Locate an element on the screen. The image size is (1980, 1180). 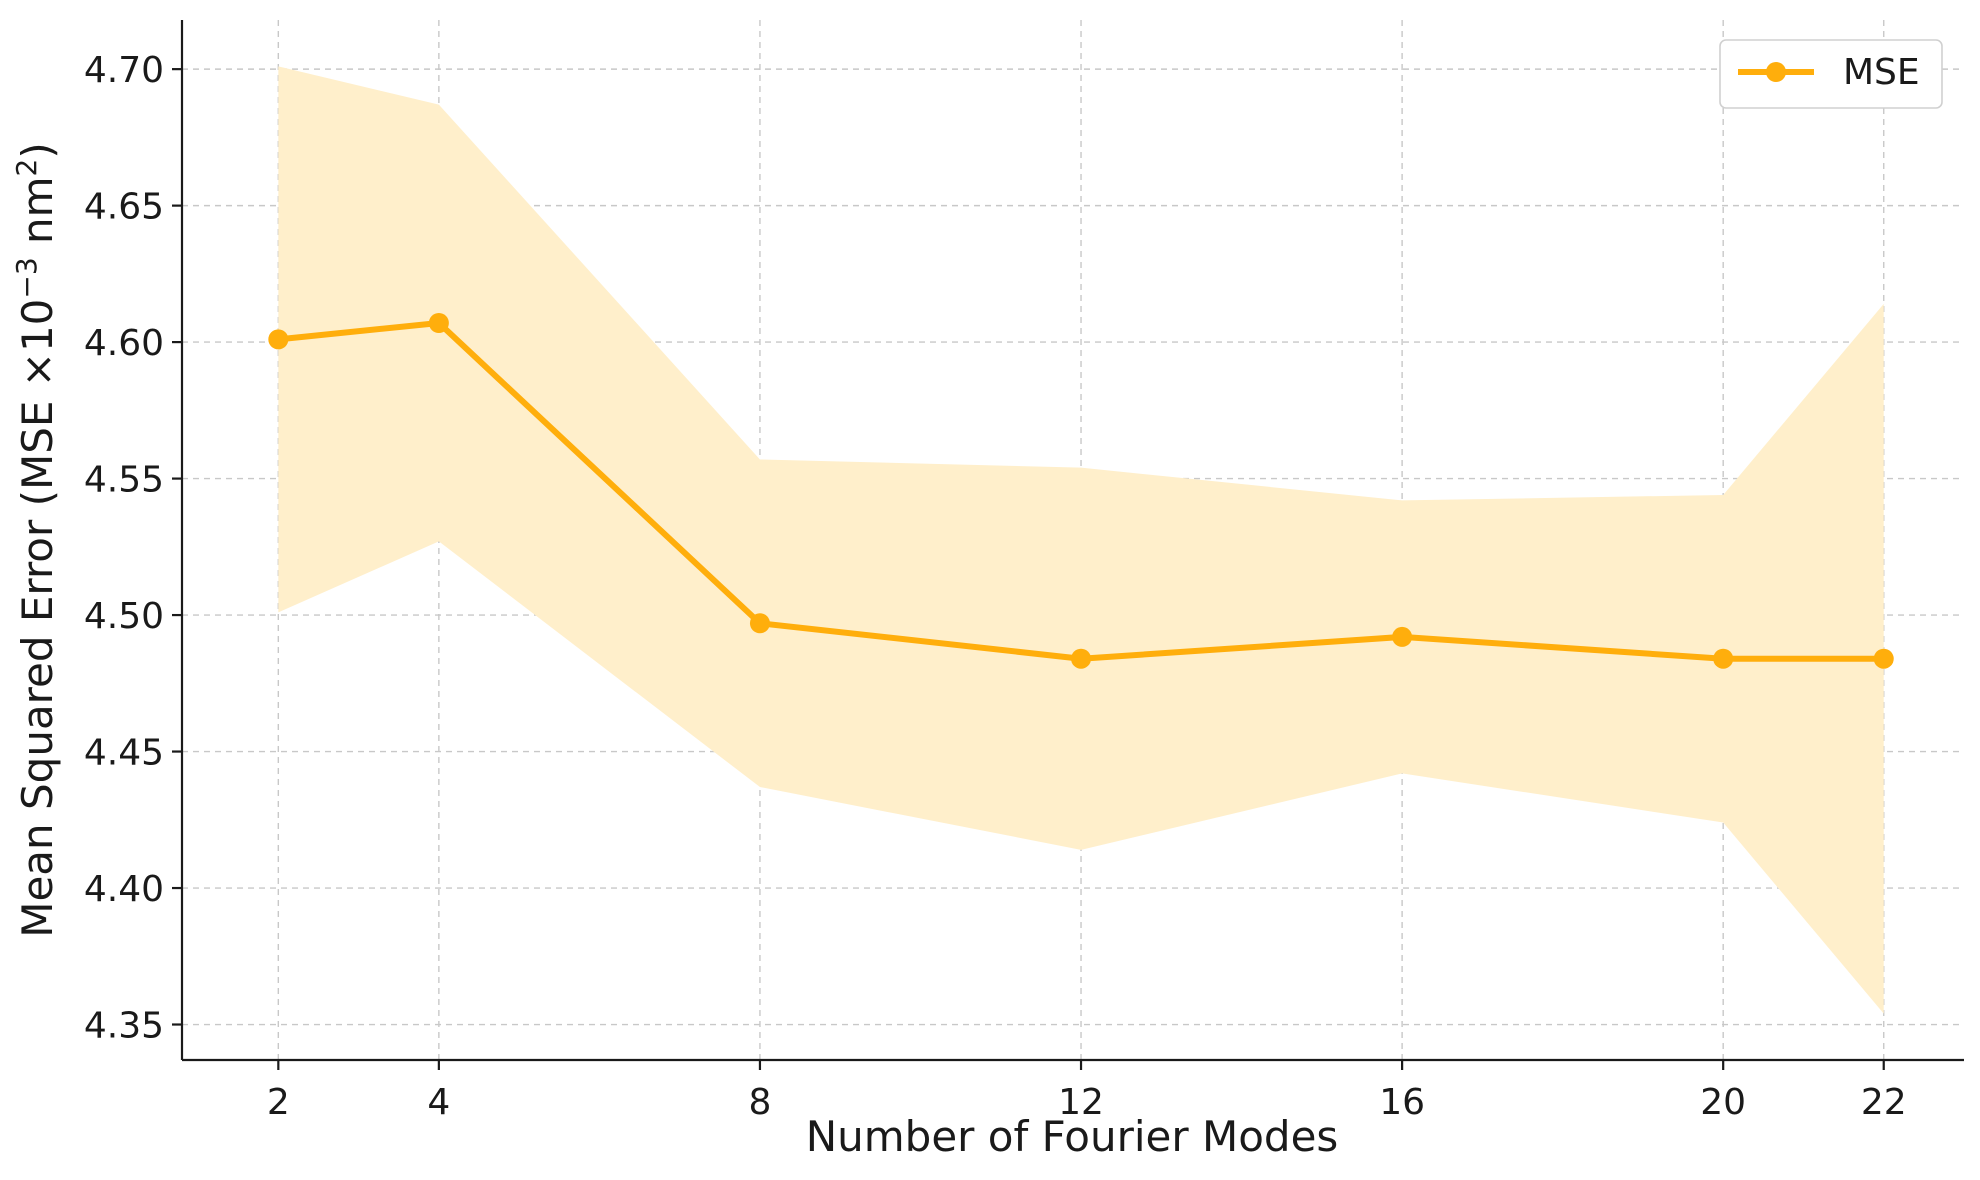
x-tick-labels: 2 4 8 12 16 20 22 is located at coordinates (1087, 1102).